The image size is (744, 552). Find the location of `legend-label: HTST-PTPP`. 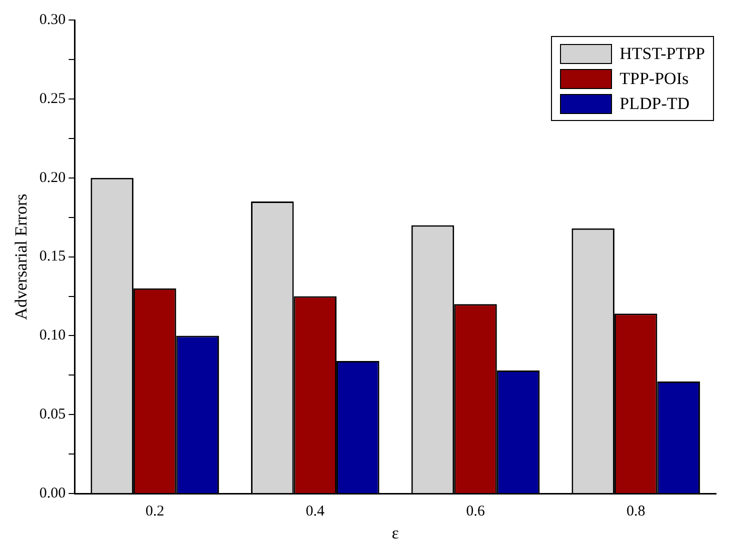

legend-label: HTST-PTPP is located at coordinates (662, 54).